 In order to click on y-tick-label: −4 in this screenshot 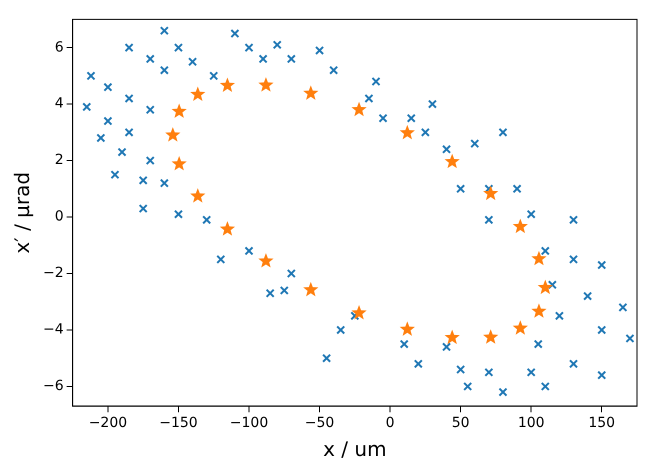, I will do `click(53, 330)`.